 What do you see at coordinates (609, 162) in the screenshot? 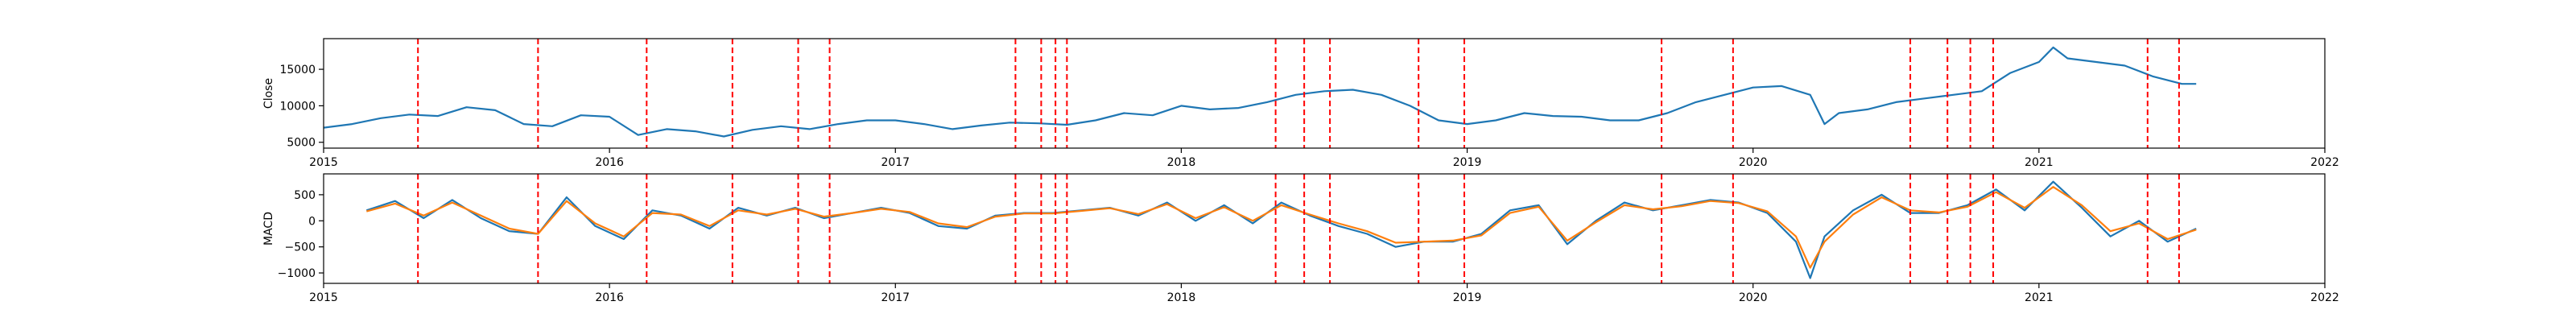
I see `close-x-tick-label: 2016` at bounding box center [609, 162].